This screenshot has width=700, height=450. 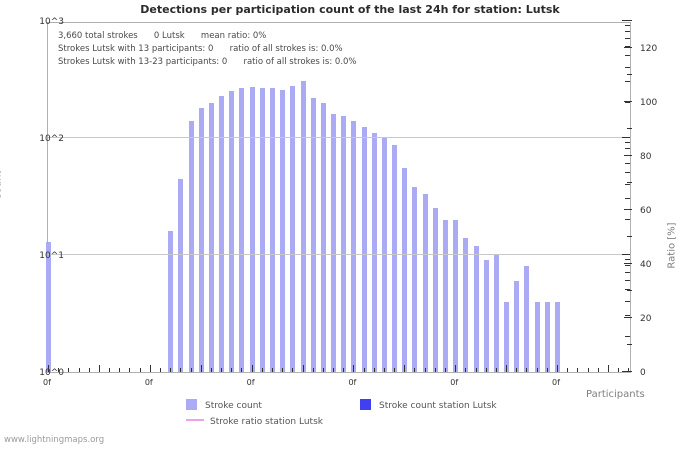 I want to click on legend-item-stroke-count-station: Stroke count station Lutsk, so click(x=428, y=405).